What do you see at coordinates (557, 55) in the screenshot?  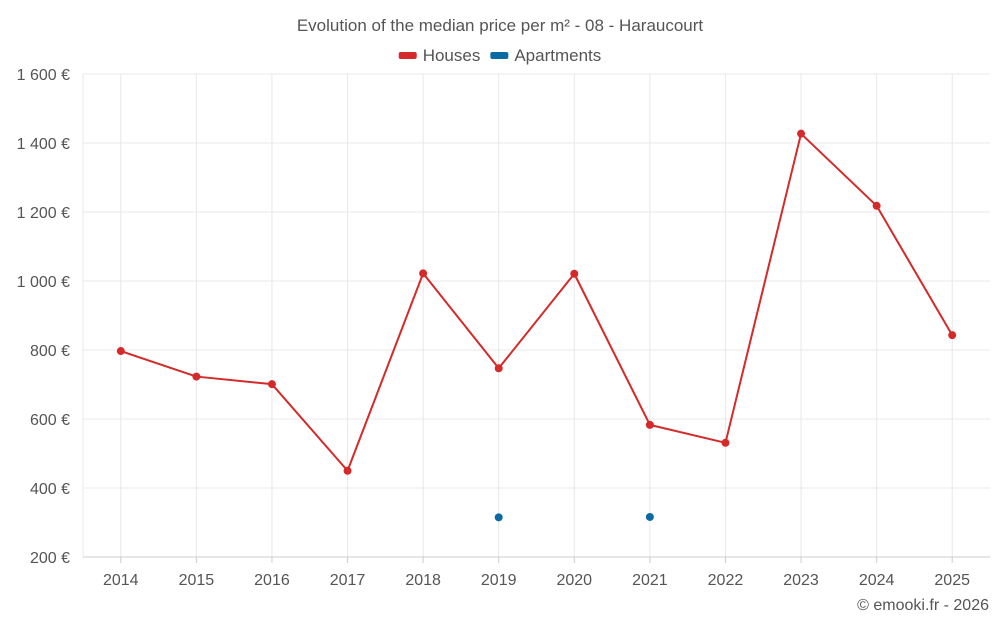 I see `legend-label-apartments: Apartments` at bounding box center [557, 55].